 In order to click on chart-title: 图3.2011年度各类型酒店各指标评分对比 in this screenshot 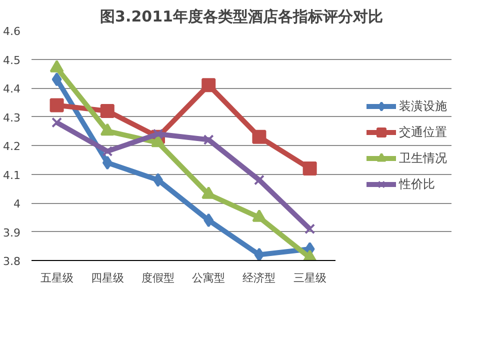, I will do `click(241, 17)`.